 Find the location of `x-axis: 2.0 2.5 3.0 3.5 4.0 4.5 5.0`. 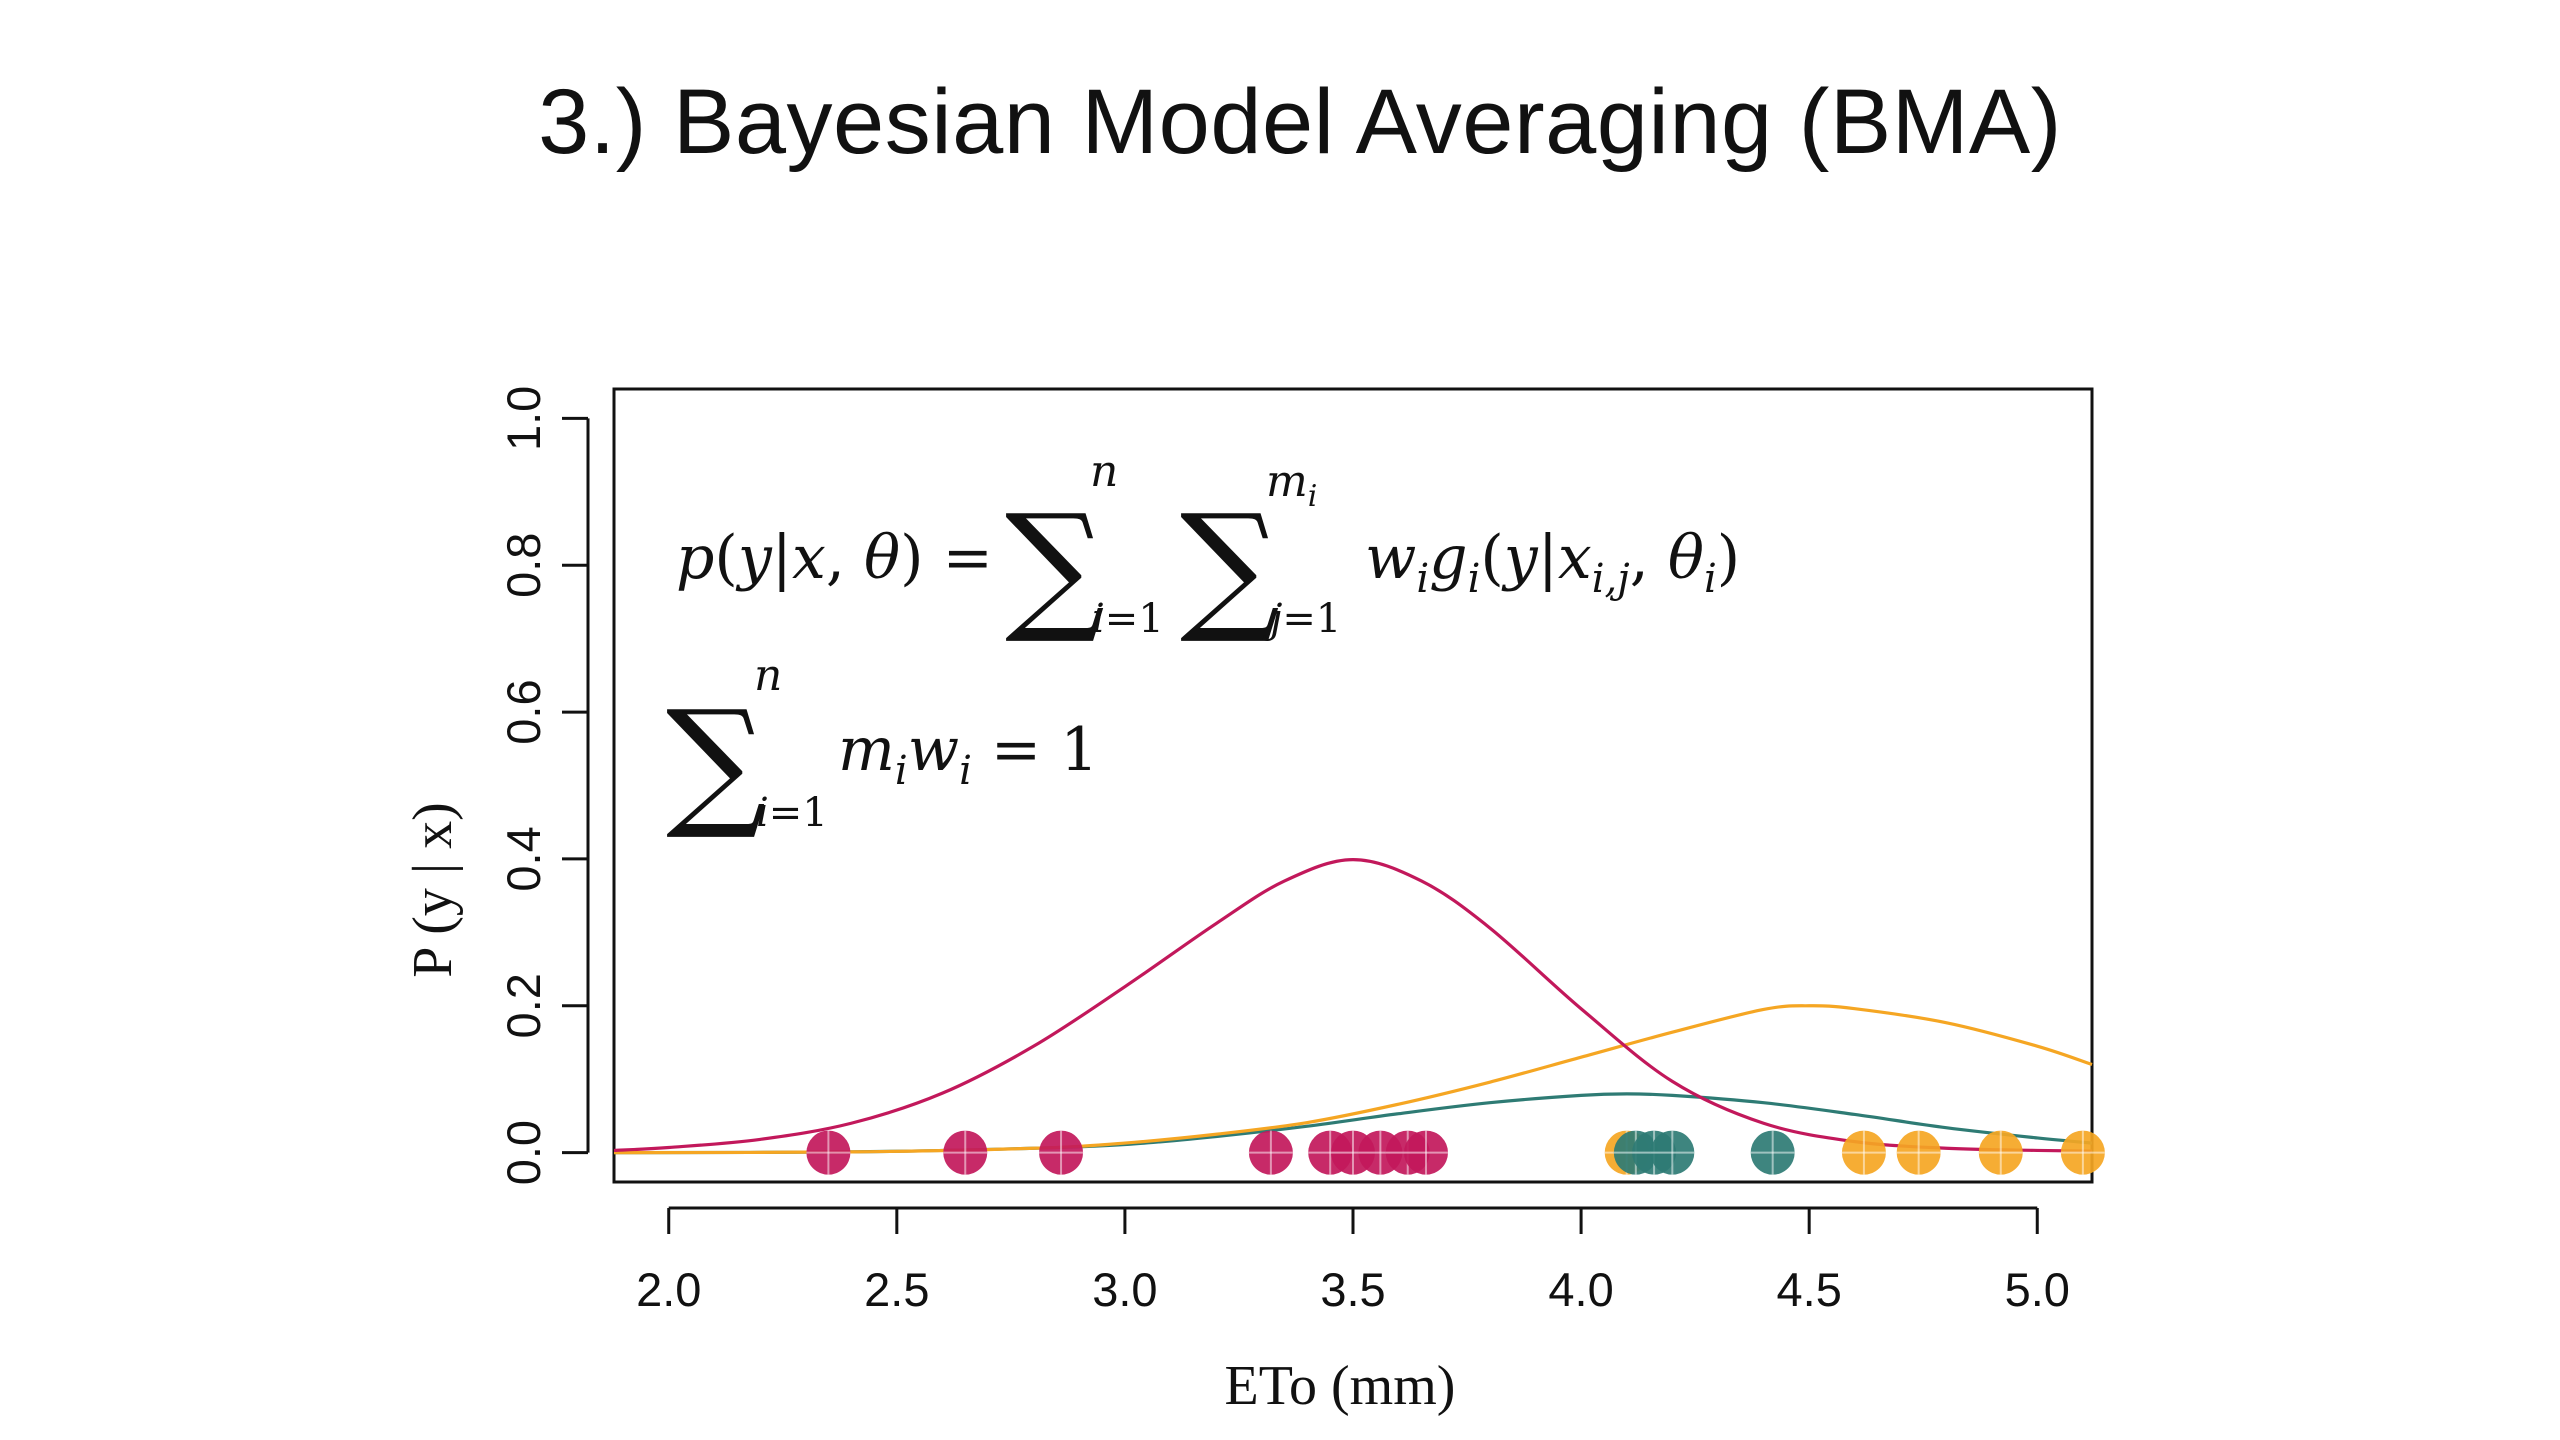

x-axis: 2.0 2.5 3.0 3.5 4.0 4.5 5.0 is located at coordinates (1353, 1261).